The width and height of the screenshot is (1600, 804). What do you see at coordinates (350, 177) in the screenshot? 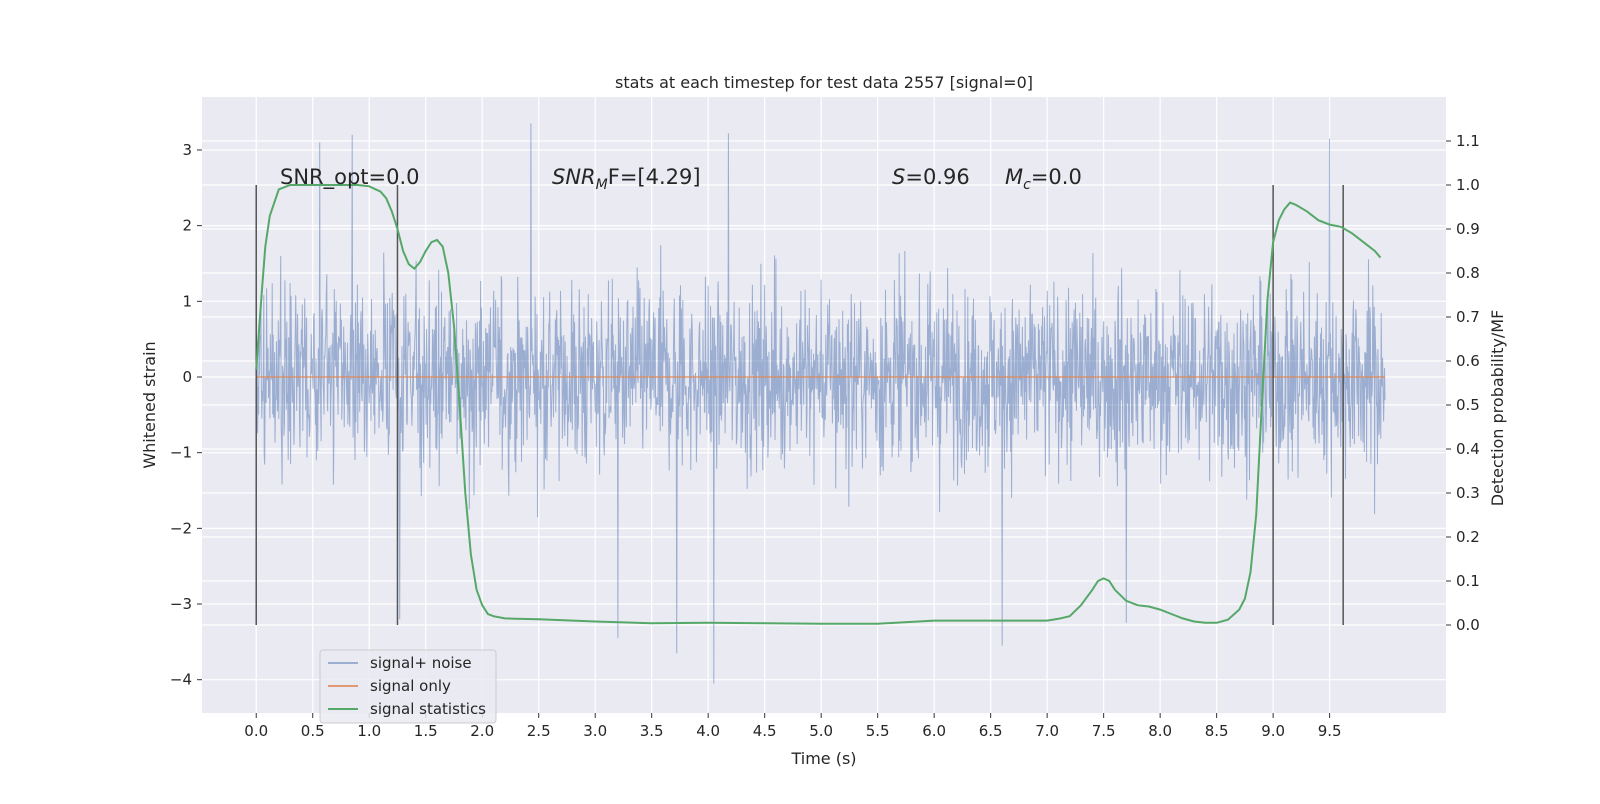
I see `annotation-snr-opt: SNR_opt=0.0` at bounding box center [350, 177].